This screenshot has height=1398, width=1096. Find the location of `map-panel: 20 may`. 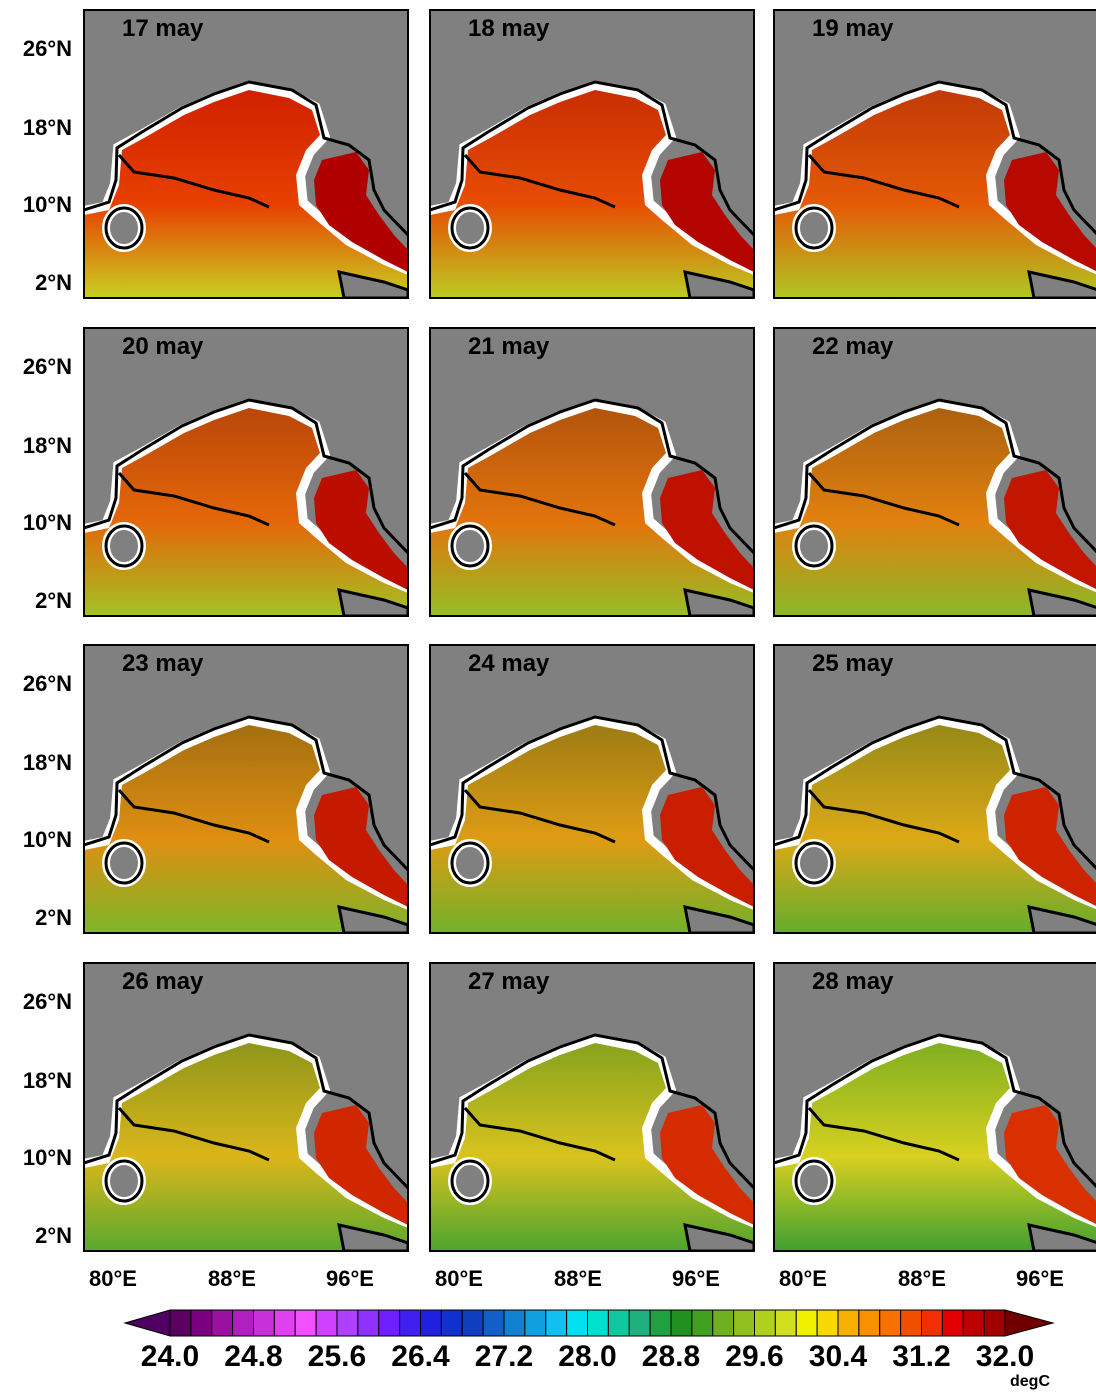

map-panel: 20 may is located at coordinates (246, 472).